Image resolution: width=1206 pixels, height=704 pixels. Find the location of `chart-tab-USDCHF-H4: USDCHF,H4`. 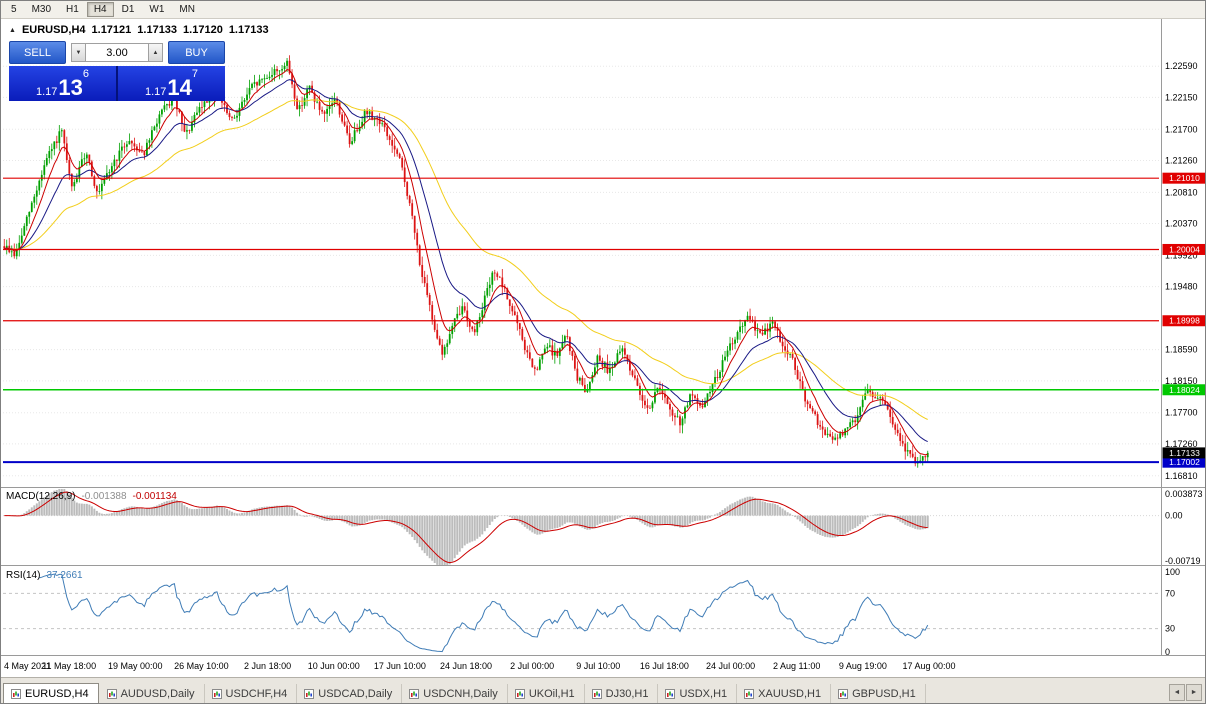

chart-tab-USDCHF-H4: USDCHF,H4 is located at coordinates (251, 693).